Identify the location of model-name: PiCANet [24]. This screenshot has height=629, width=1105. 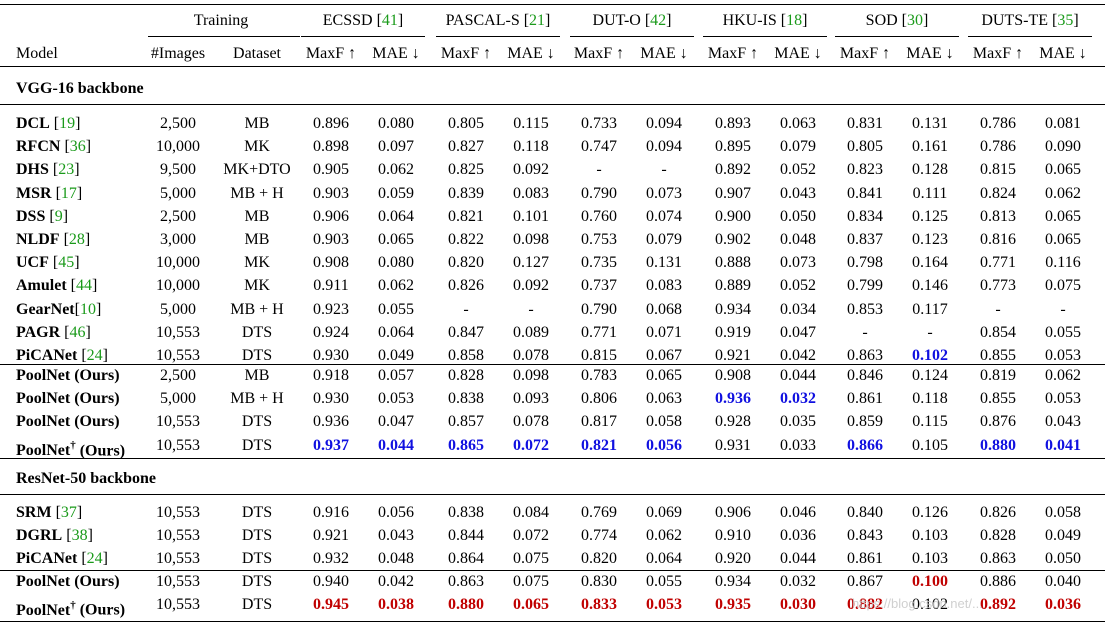
(62, 559).